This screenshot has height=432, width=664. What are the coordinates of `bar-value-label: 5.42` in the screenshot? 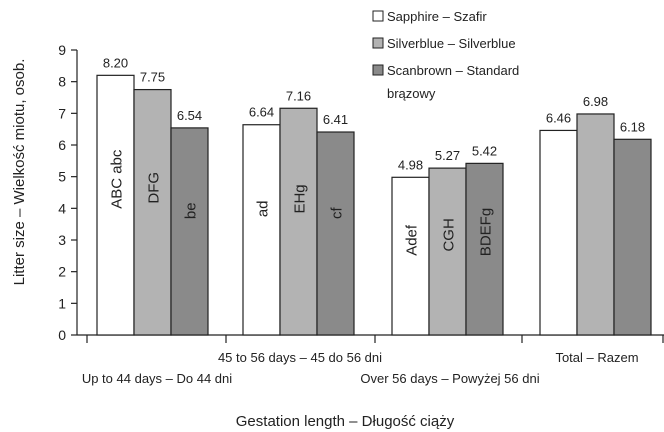 It's located at (484, 150).